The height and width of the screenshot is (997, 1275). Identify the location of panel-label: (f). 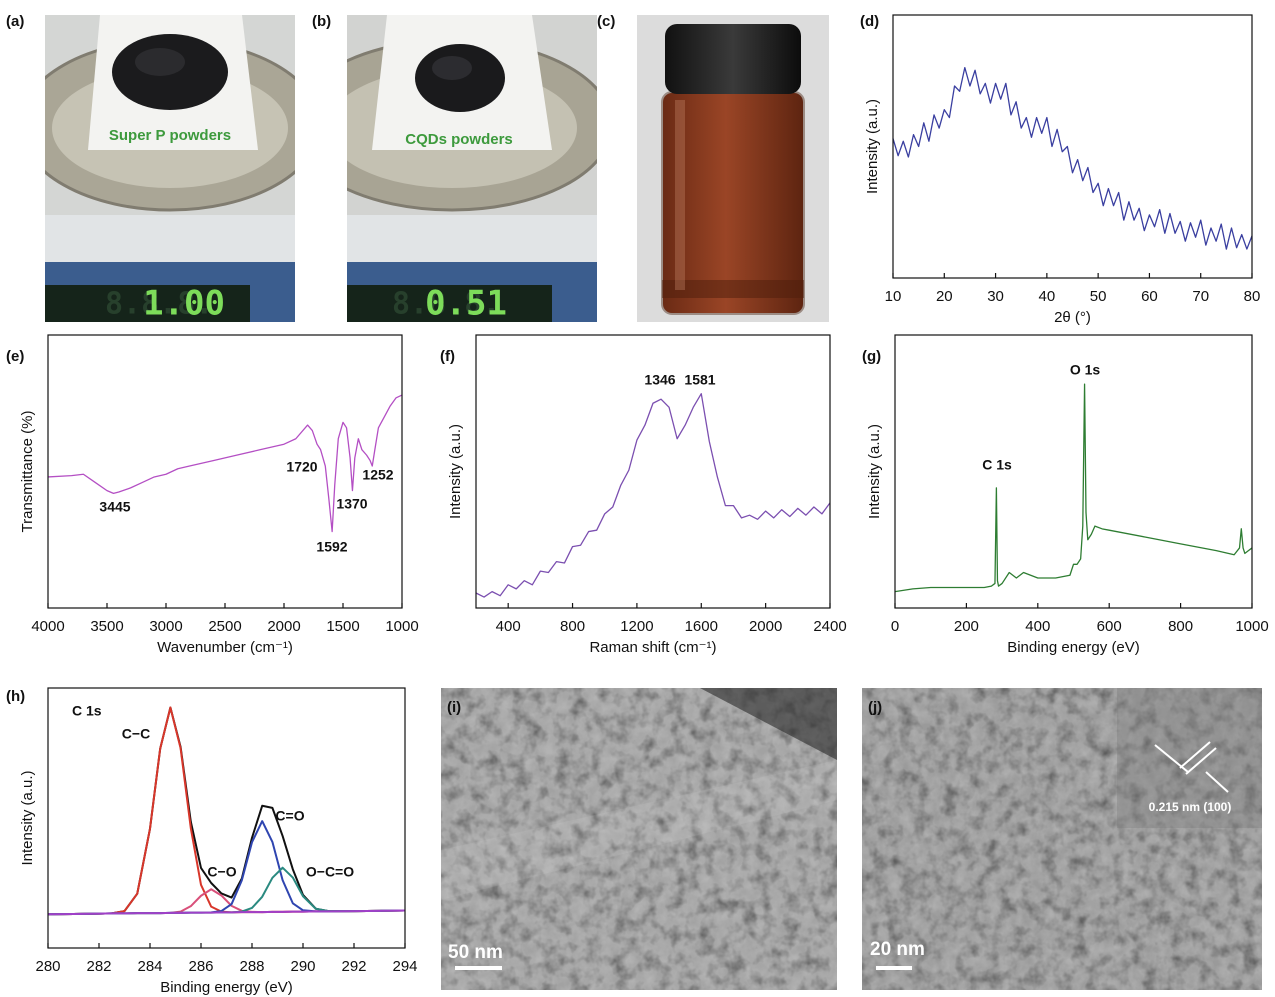
(447, 356).